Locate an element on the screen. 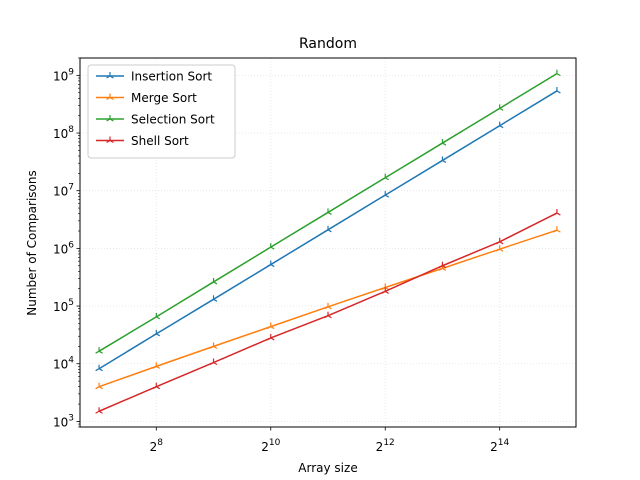  legend-label: Insertion Sort is located at coordinates (171, 77).